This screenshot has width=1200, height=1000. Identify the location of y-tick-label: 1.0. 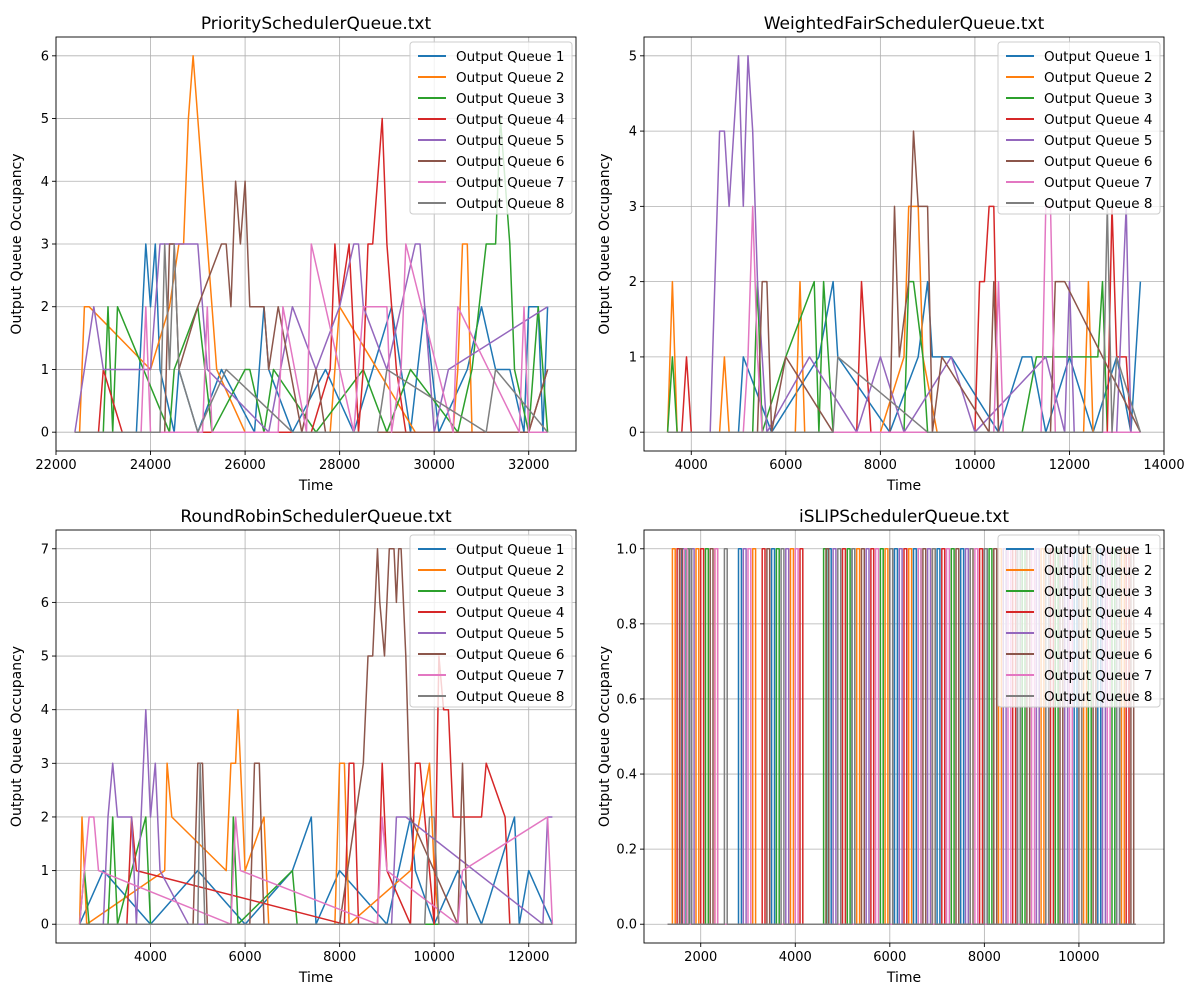
(626, 549).